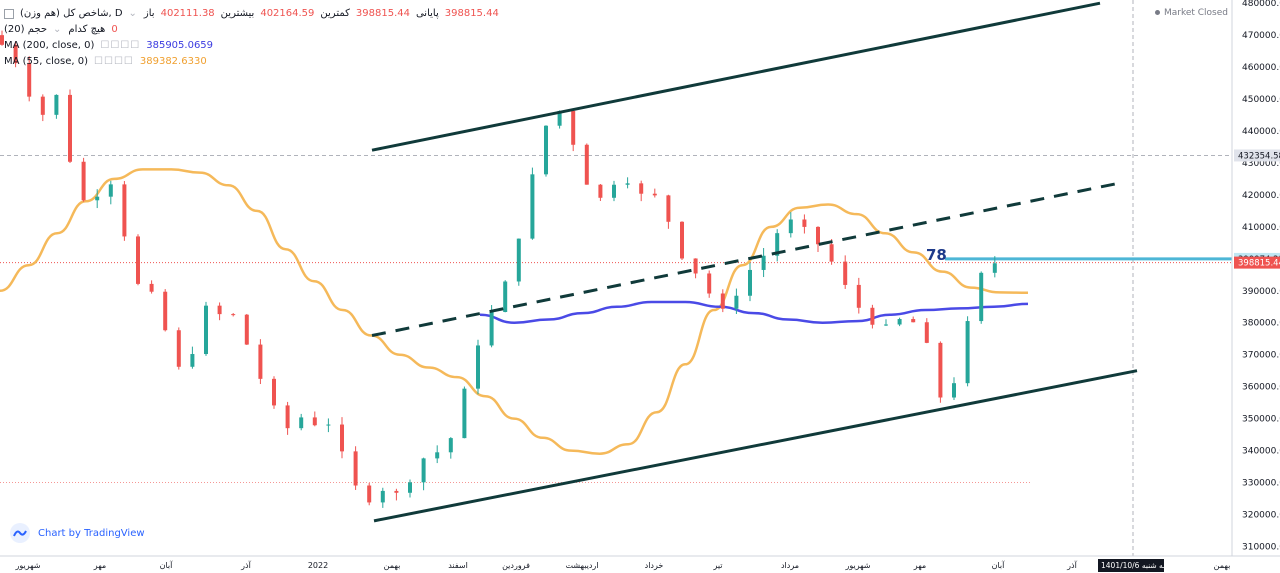 The image size is (1280, 573). What do you see at coordinates (149, 13) in the screenshot?
I see `legend-open-label: باز` at bounding box center [149, 13].